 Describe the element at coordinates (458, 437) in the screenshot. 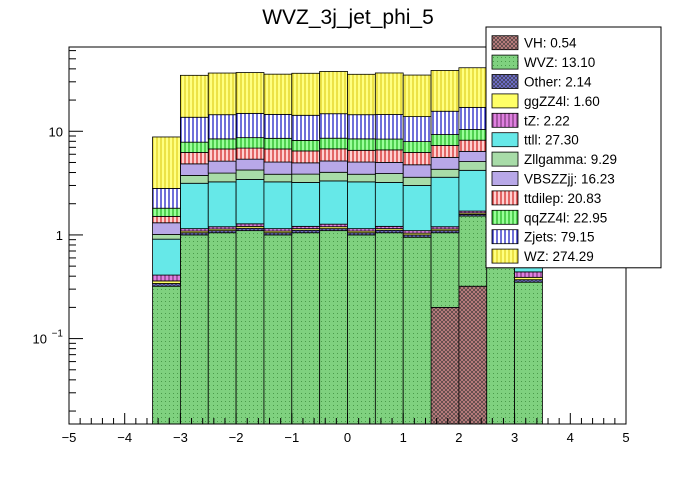

I see `x-tick-label: 2` at that location.